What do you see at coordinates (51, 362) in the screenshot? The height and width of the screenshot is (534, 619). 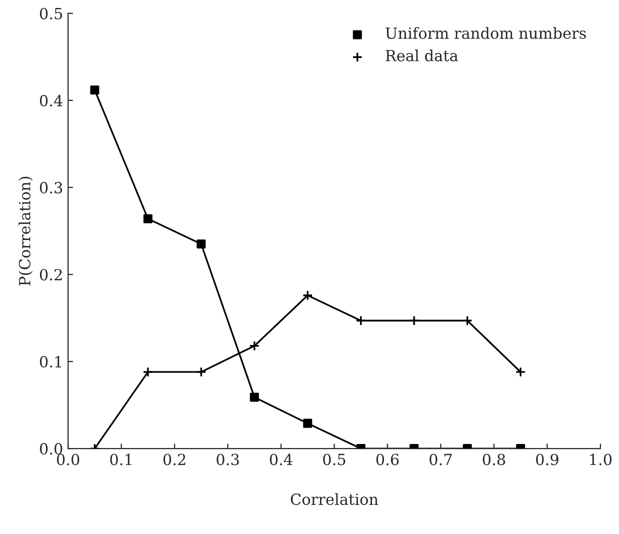 I see `y-tick-label: 0.1` at bounding box center [51, 362].